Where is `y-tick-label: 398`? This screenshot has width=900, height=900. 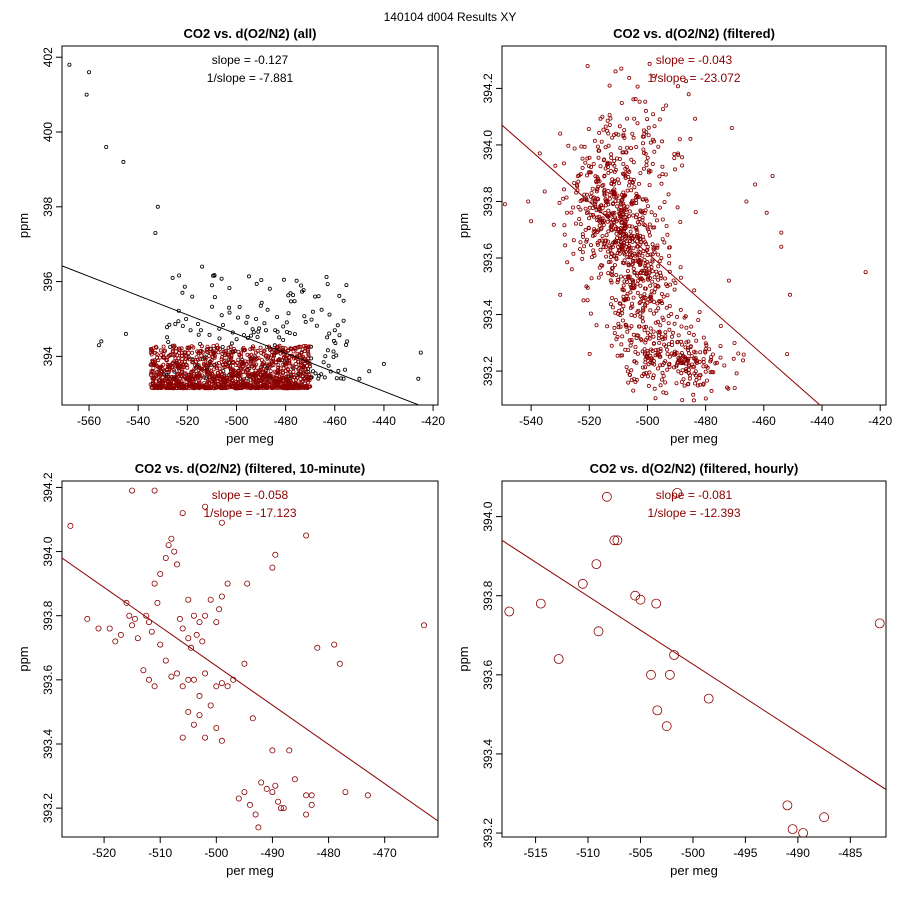 y-tick-label: 398 is located at coordinates (48, 206).